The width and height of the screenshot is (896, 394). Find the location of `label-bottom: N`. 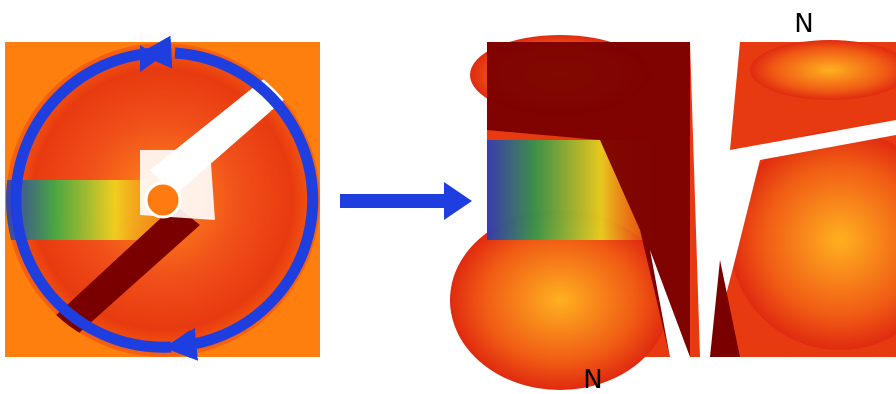

label-bottom: N is located at coordinates (592, 379).